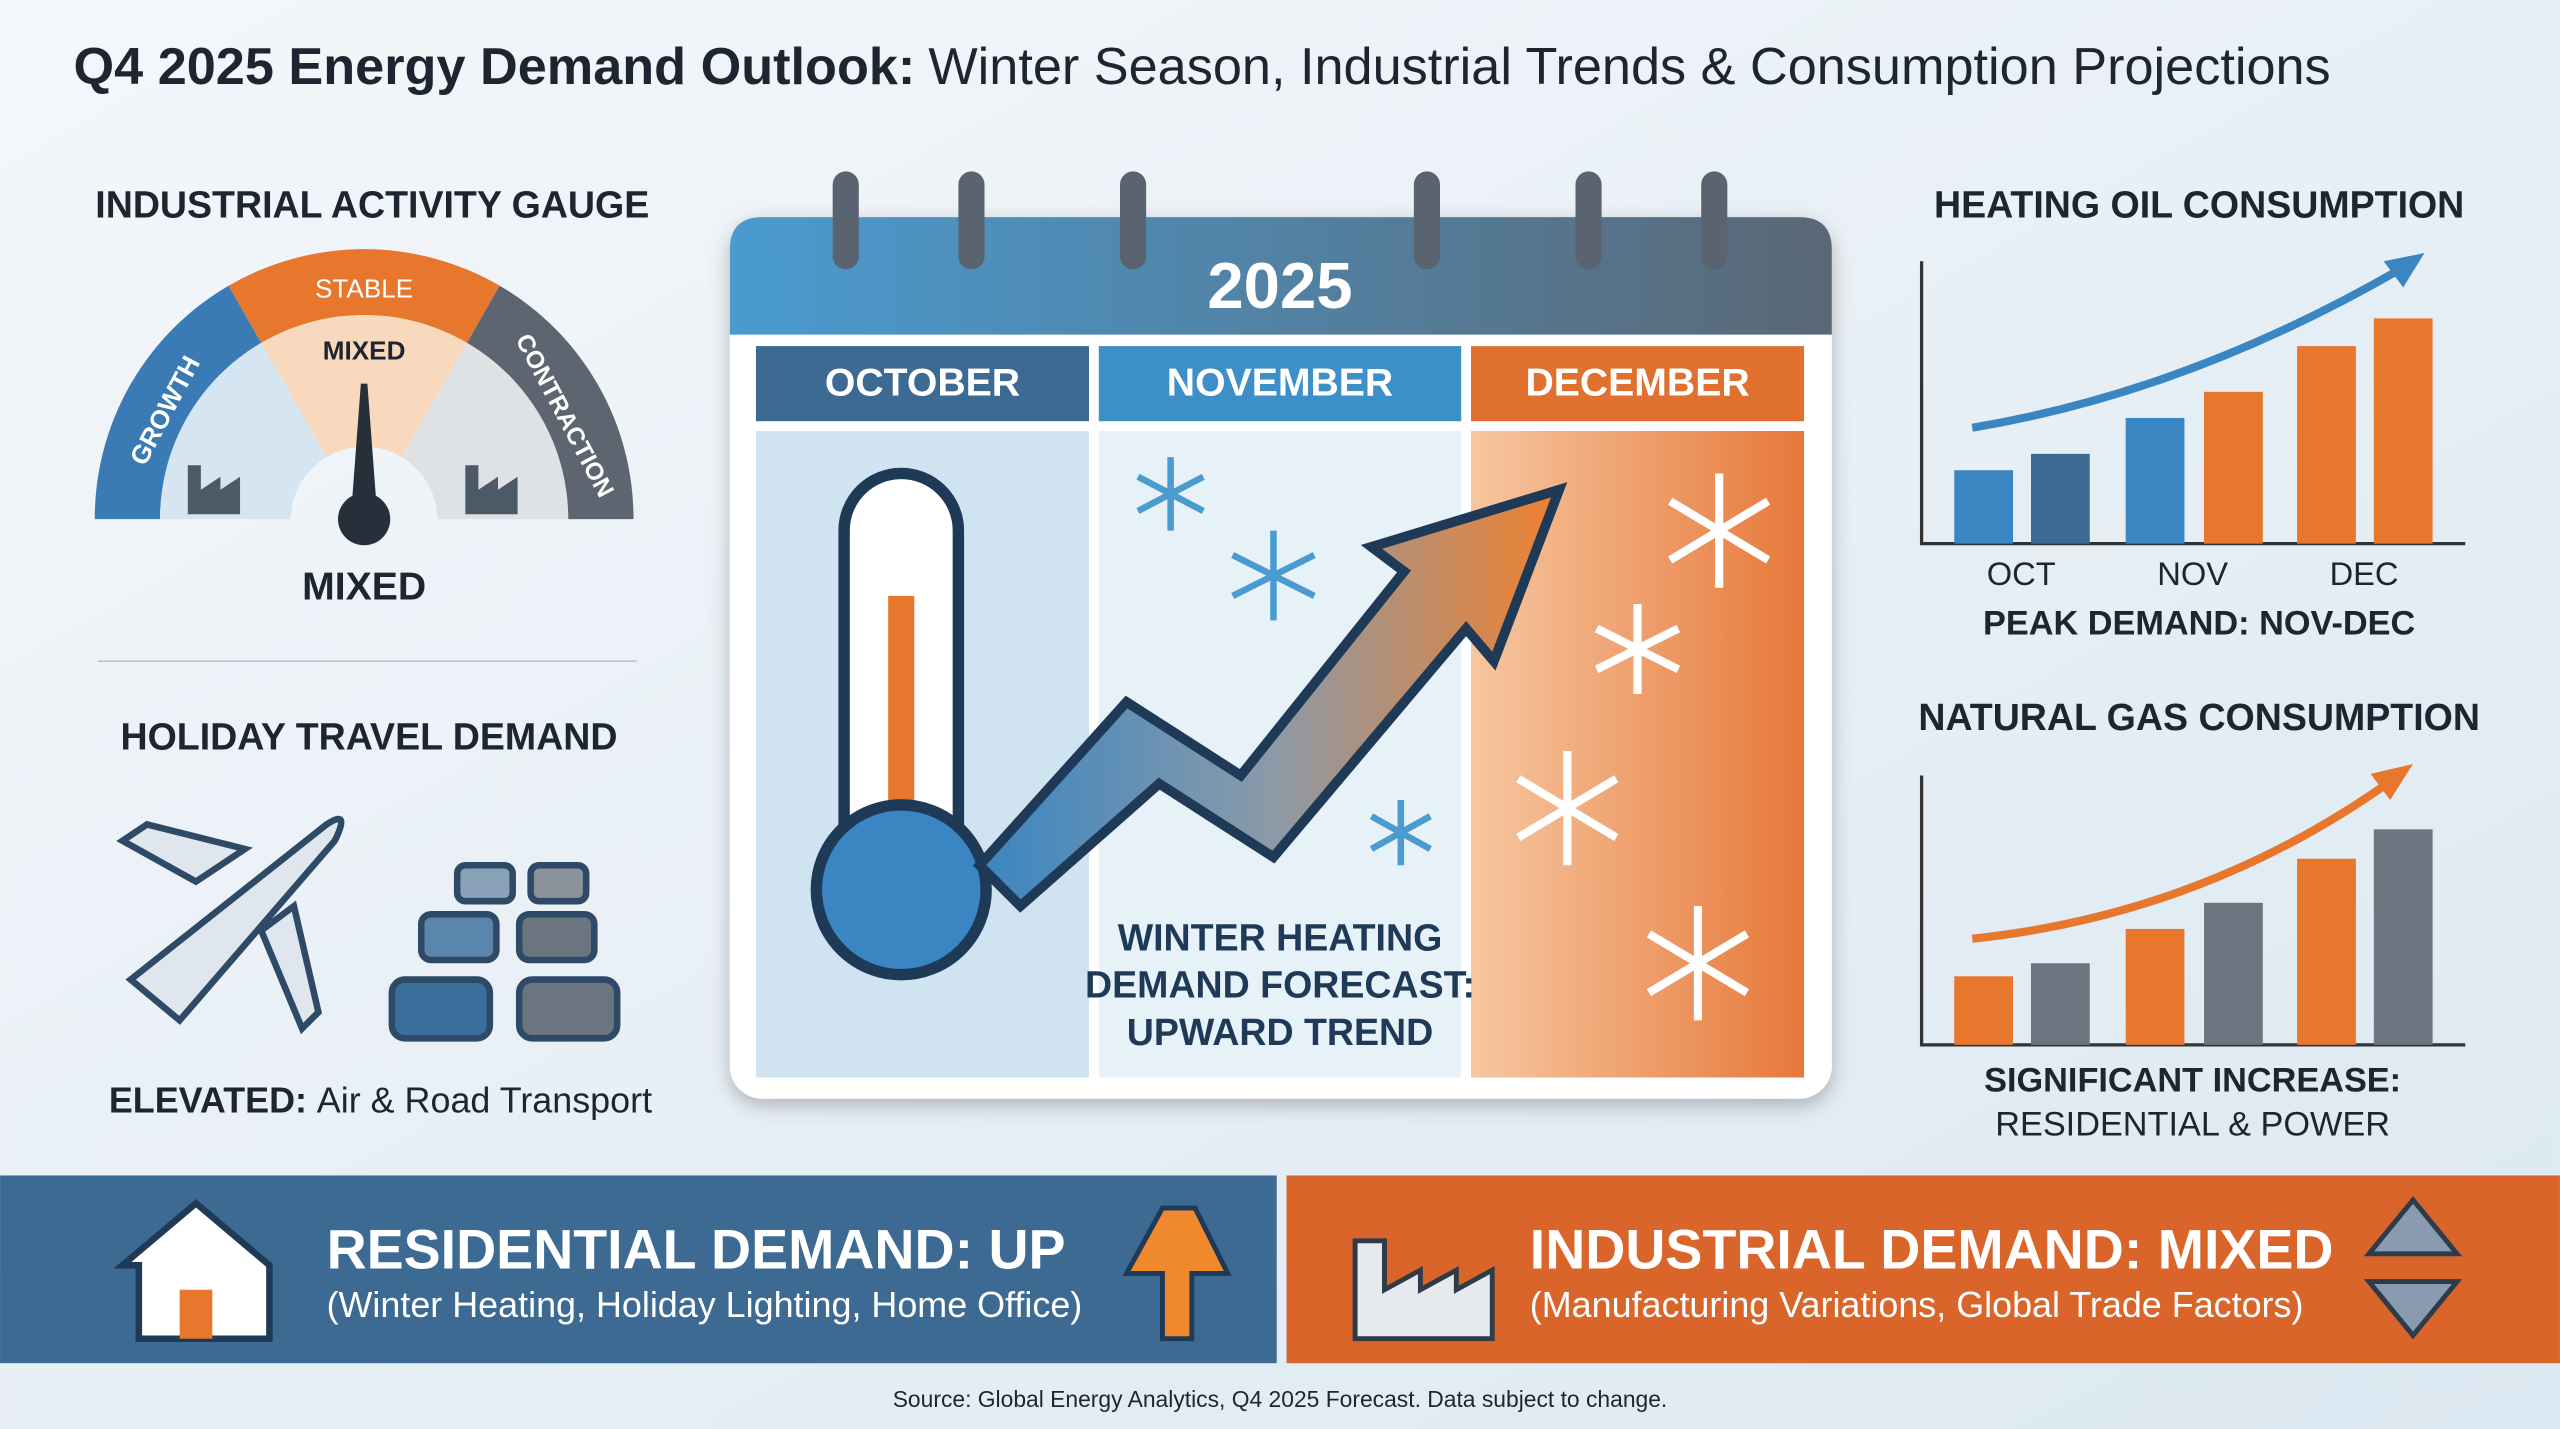 Image resolution: width=2560 pixels, height=1429 pixels. I want to click on gauge, so click(364, 397).